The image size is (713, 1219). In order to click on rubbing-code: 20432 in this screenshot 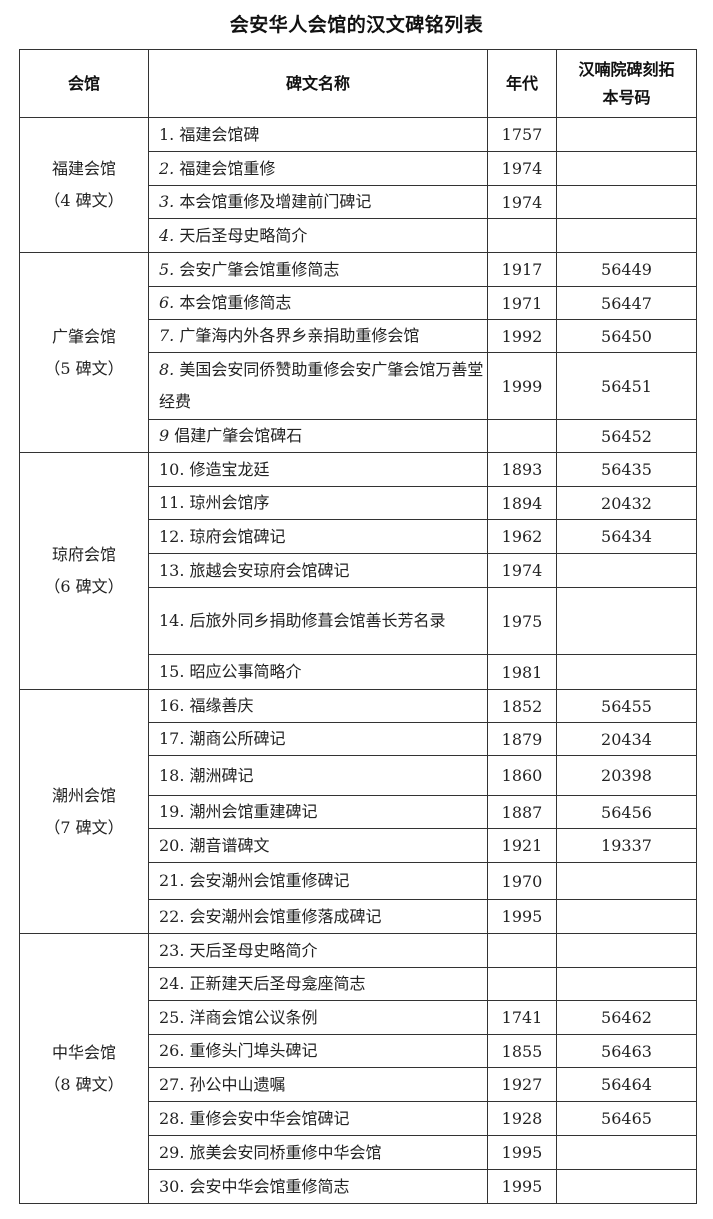, I will do `click(626, 503)`.